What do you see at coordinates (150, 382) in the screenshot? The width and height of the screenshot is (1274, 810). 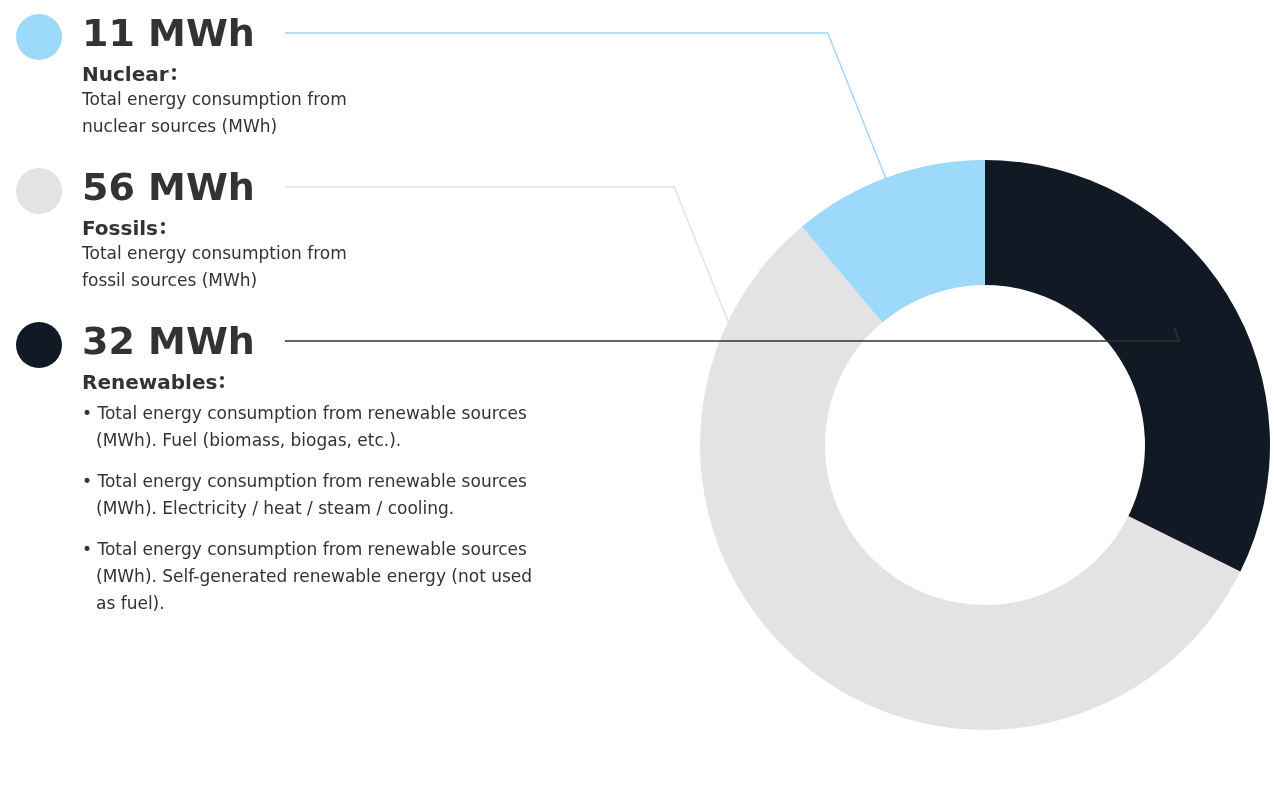 I see `slice-label: Renewables` at bounding box center [150, 382].